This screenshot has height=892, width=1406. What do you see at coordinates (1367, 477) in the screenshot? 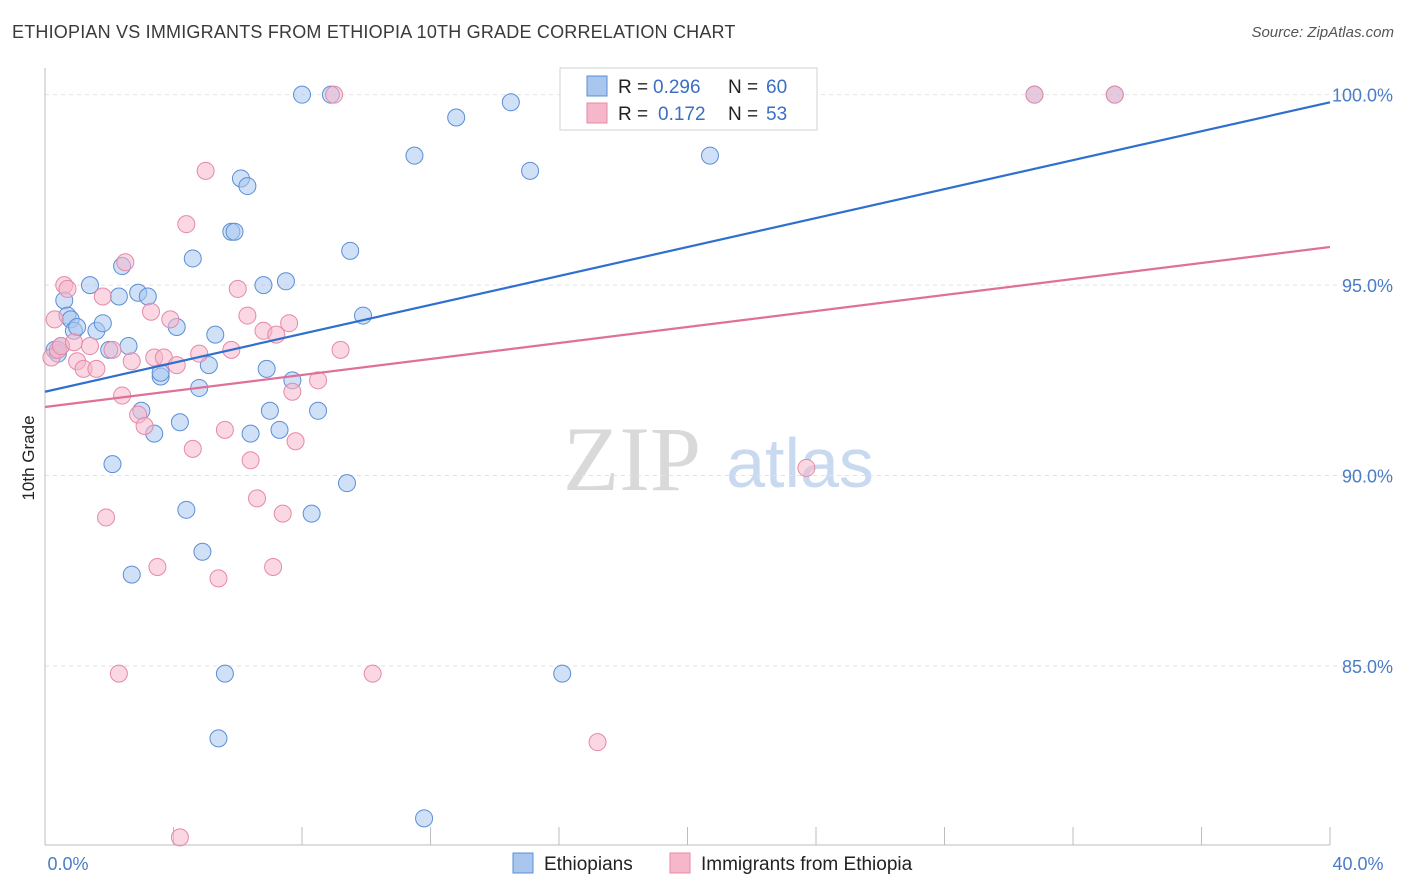
I see `y-tick-label-1: 90.0%` at bounding box center [1367, 477].